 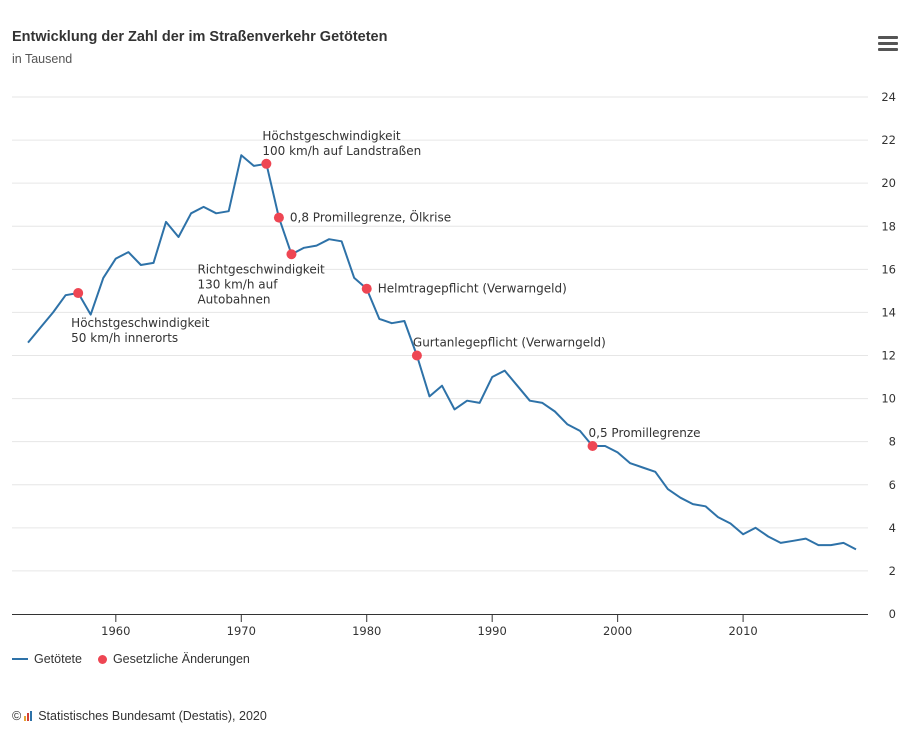 I want to click on legend-label-getoetete: Getötete, so click(x=58, y=659).